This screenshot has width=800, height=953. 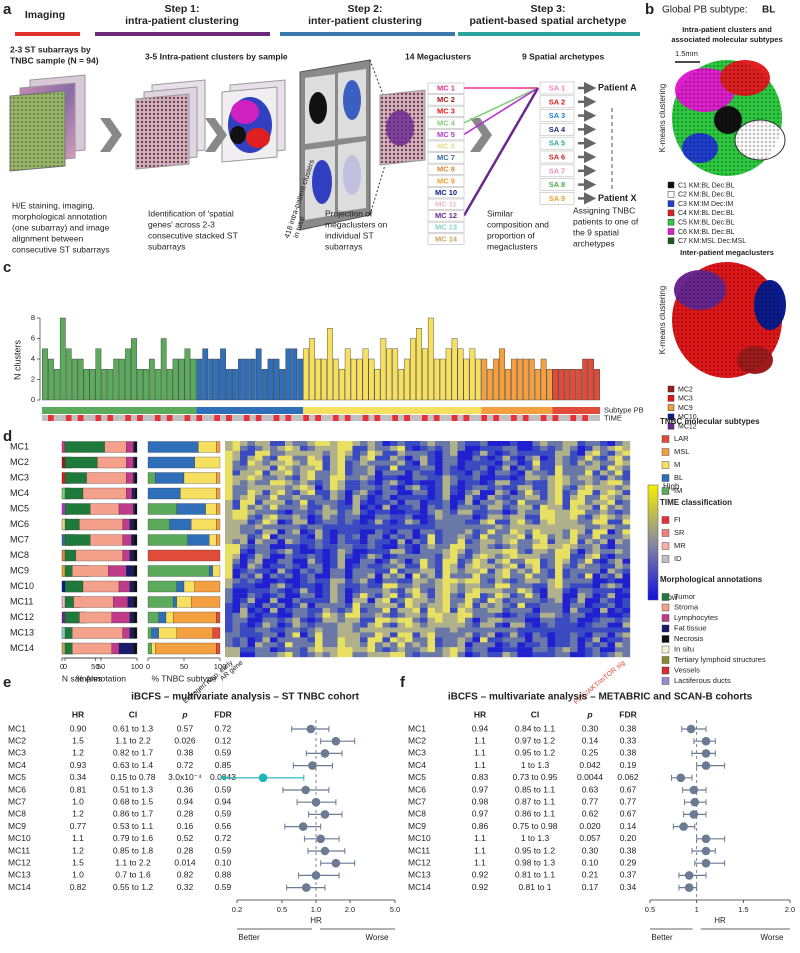 I want to click on mc-label: MC 10, so click(x=446, y=192).